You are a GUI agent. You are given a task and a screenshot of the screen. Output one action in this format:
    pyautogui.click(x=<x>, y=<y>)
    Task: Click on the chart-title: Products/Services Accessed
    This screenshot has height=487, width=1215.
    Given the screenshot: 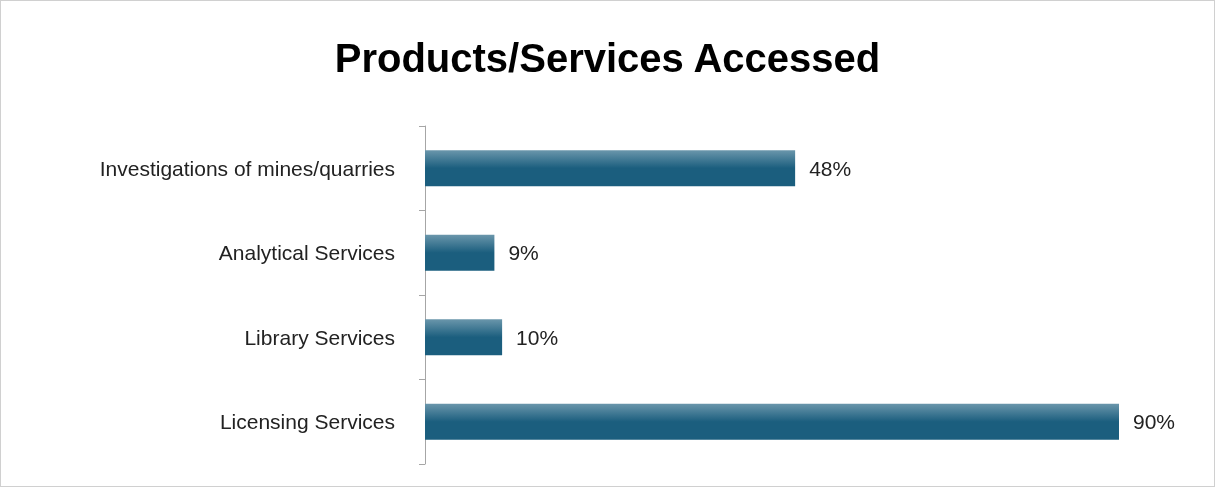 What is the action you would take?
    pyautogui.click(x=607, y=58)
    